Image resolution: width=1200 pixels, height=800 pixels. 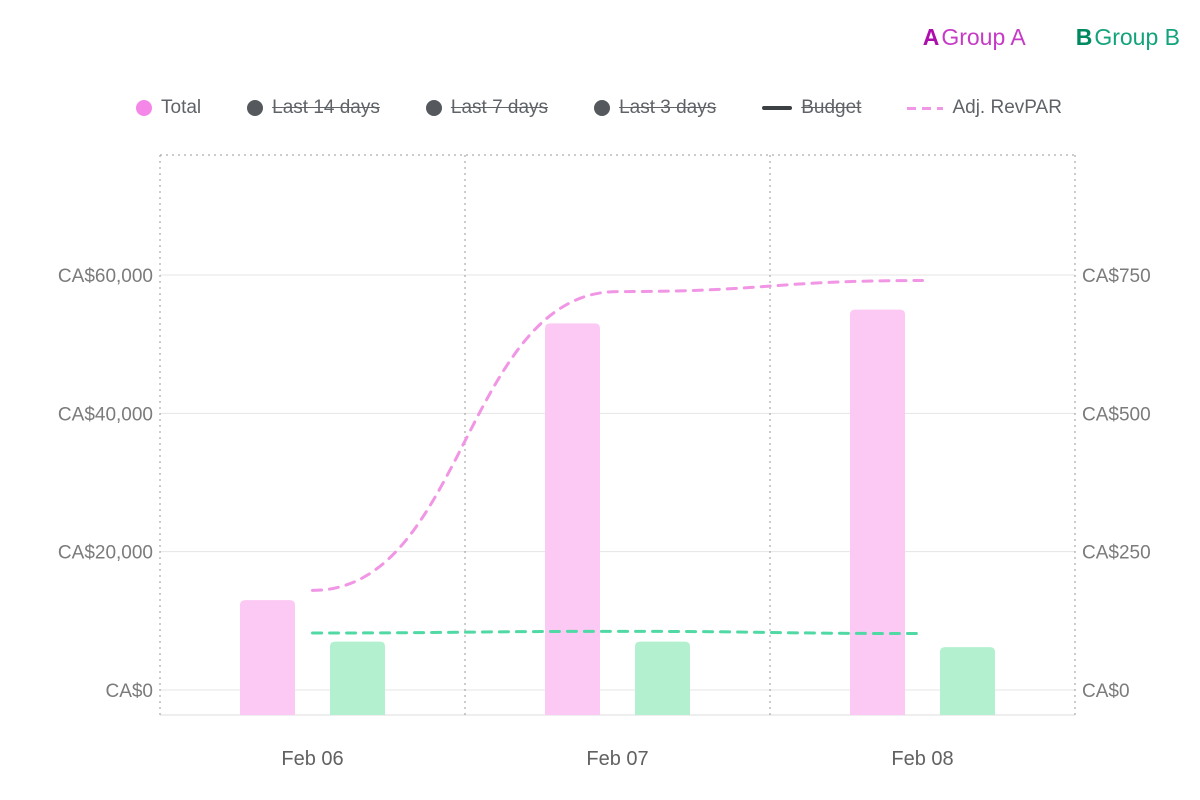 What do you see at coordinates (617, 632) in the screenshot?
I see `line-adj.-revpar-group-b` at bounding box center [617, 632].